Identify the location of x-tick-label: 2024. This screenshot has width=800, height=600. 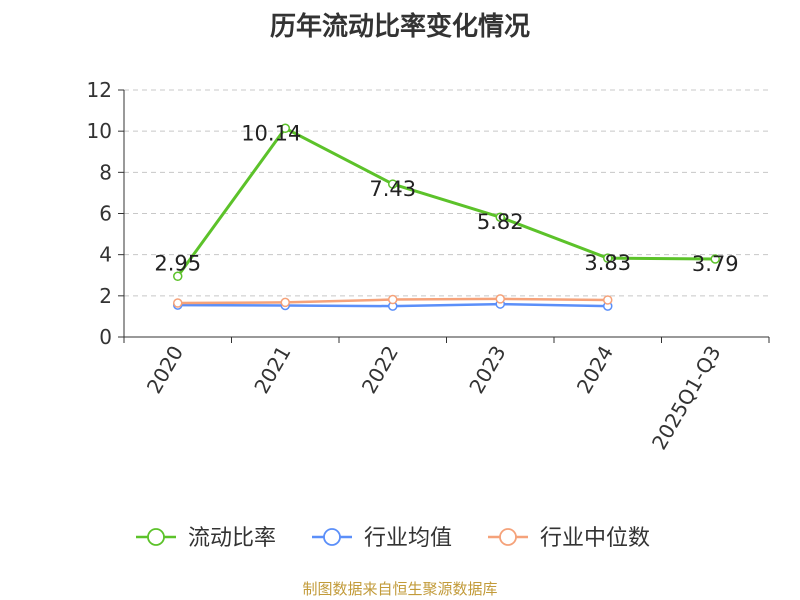
(595, 370).